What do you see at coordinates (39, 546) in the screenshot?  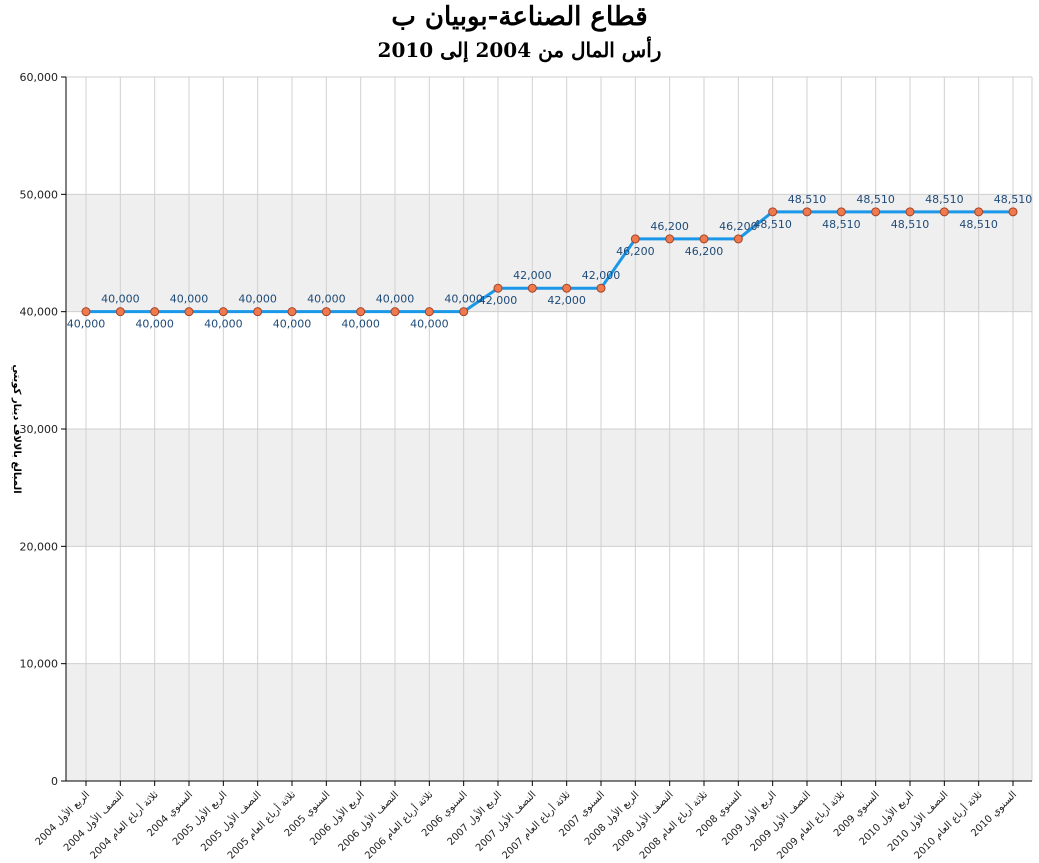 I see `y-tick-label: 20,000` at bounding box center [39, 546].